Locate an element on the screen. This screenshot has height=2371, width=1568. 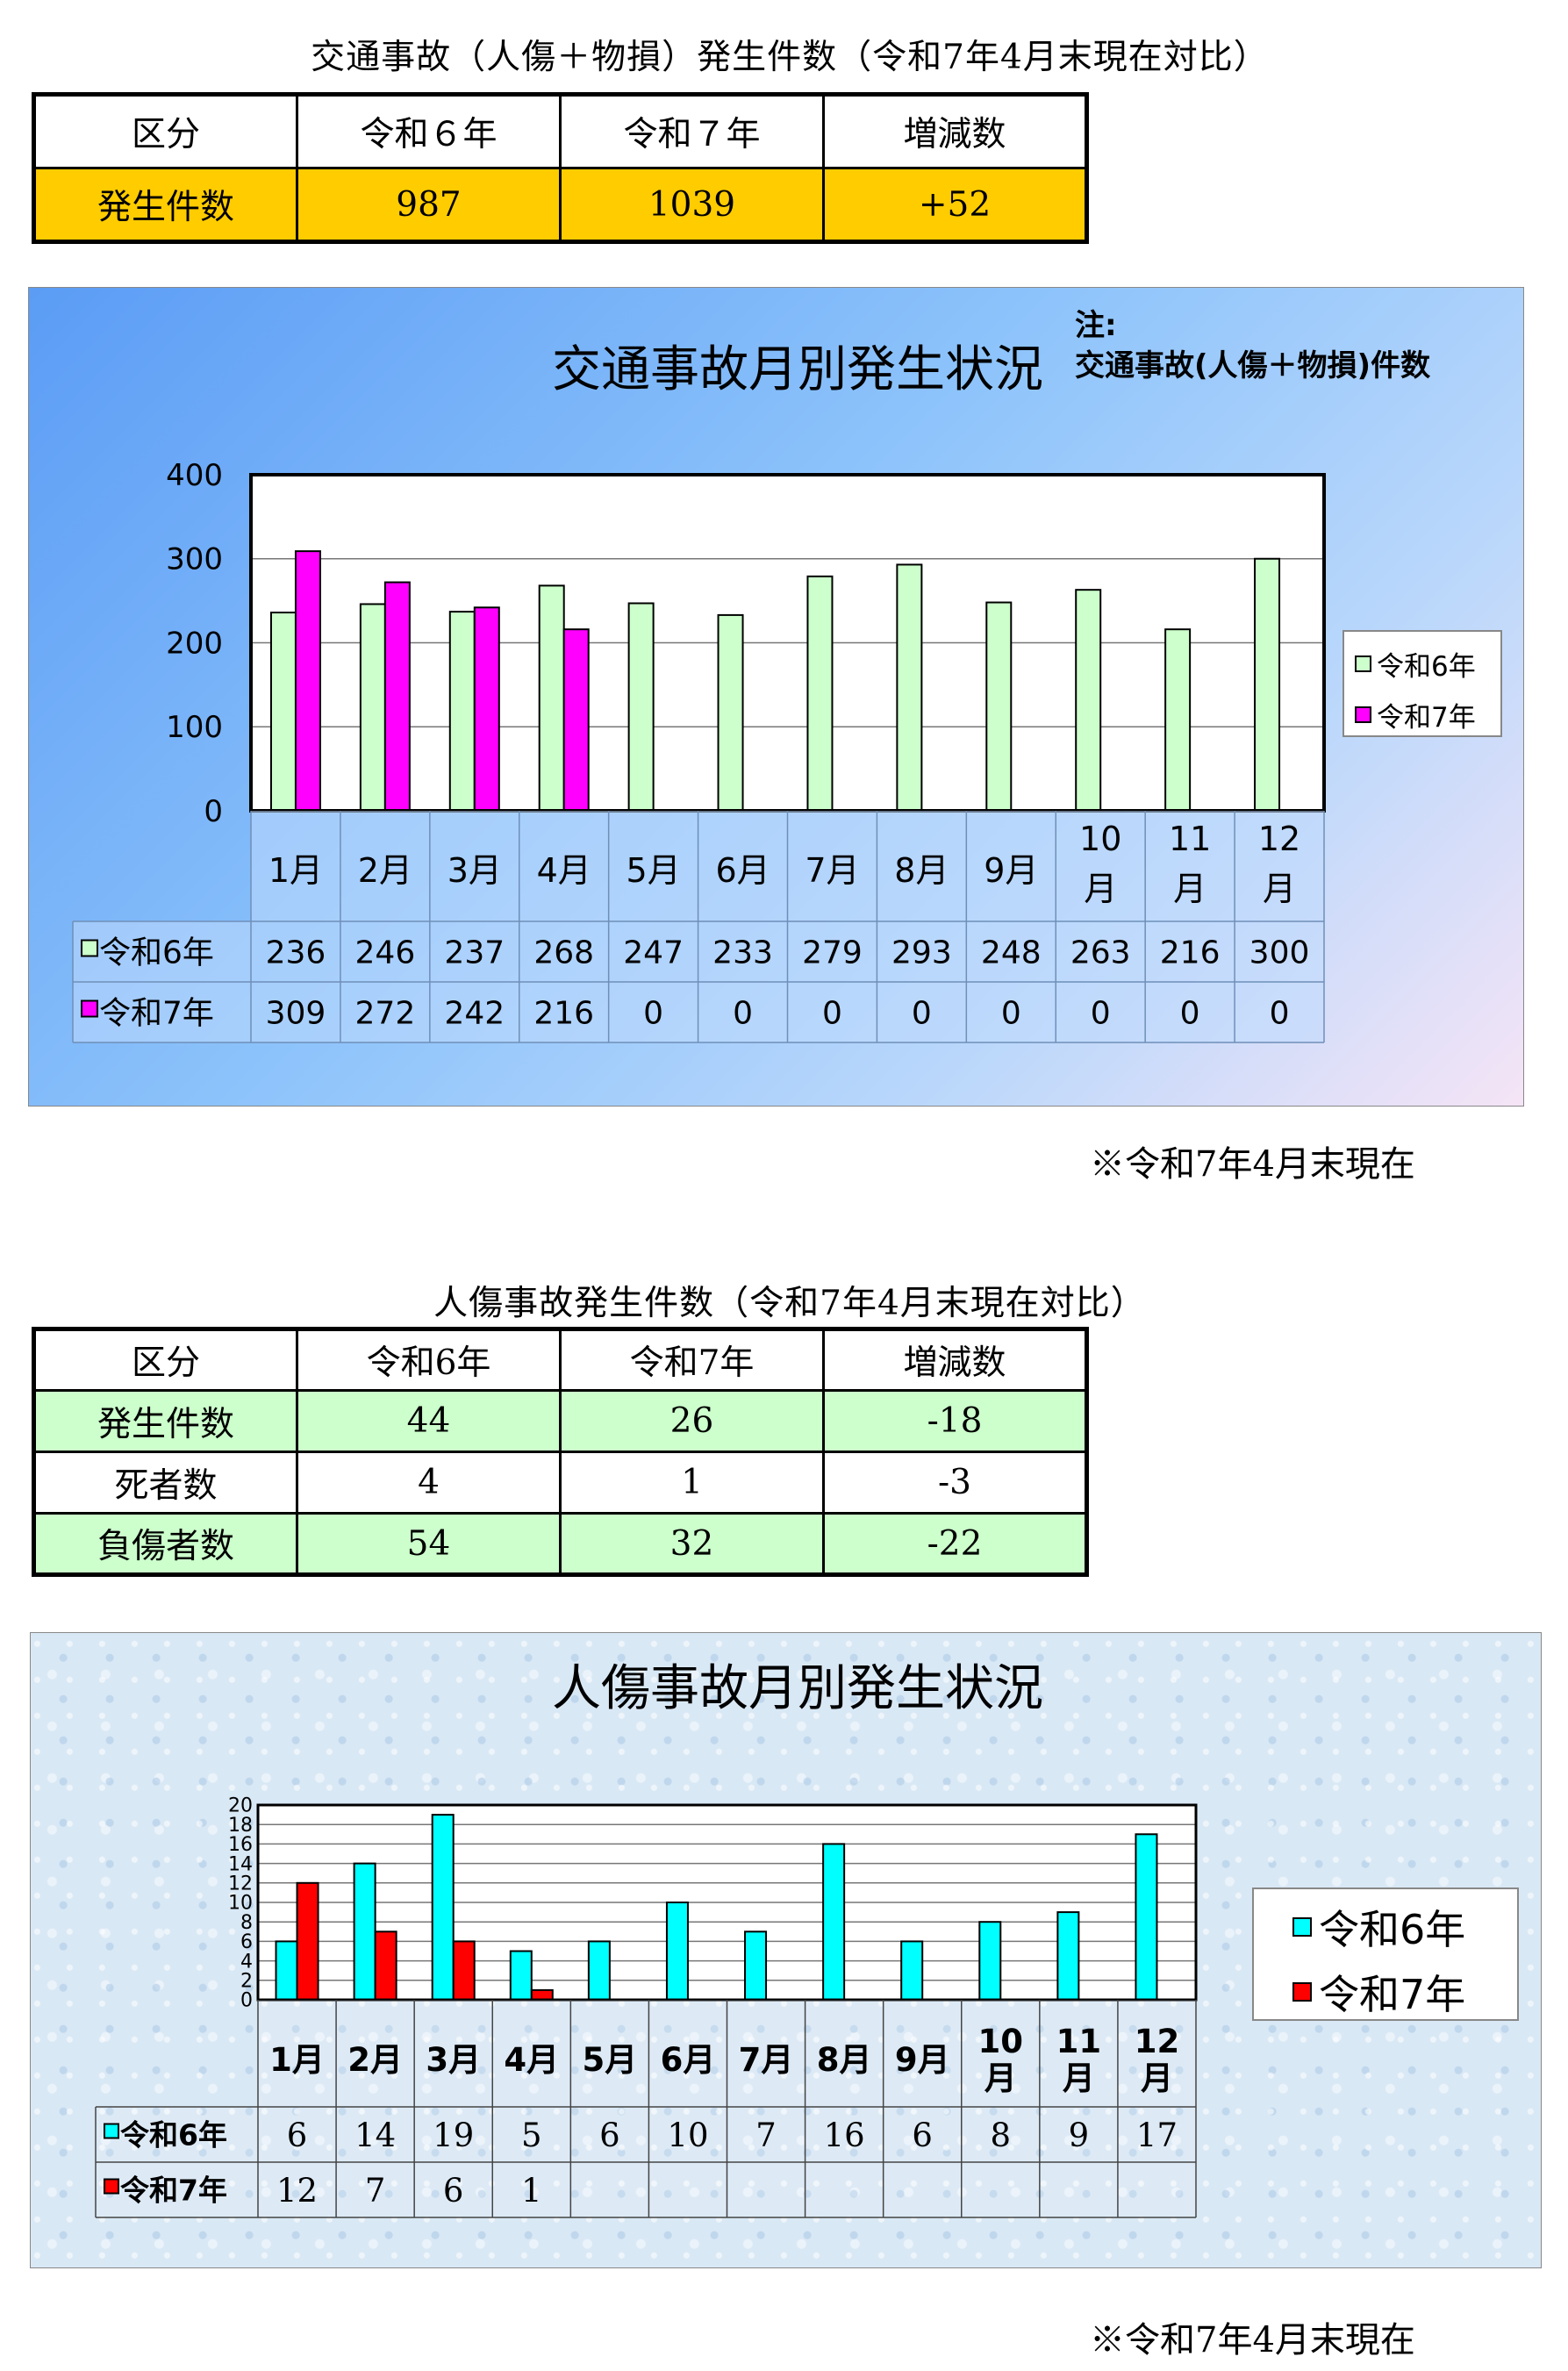
data-table-value: 14 is located at coordinates (375, 2135).